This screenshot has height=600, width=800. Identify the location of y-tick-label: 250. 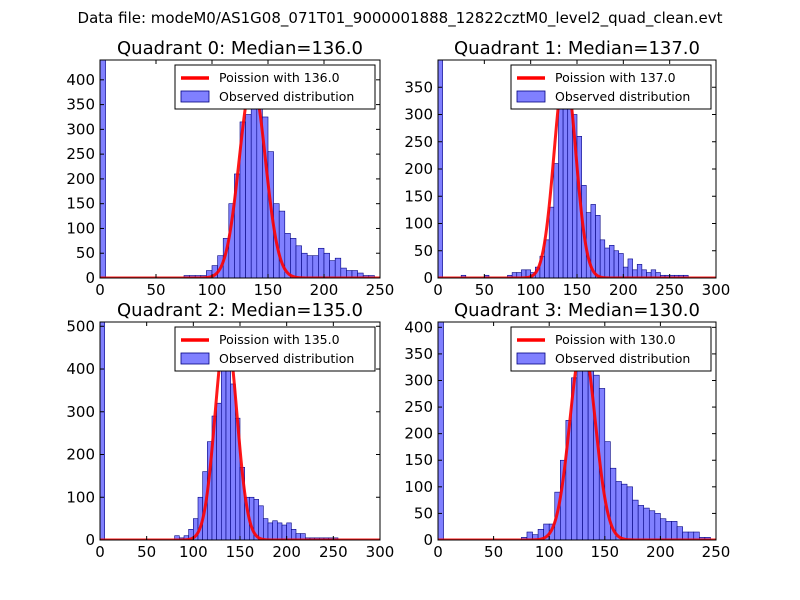
(80, 154).